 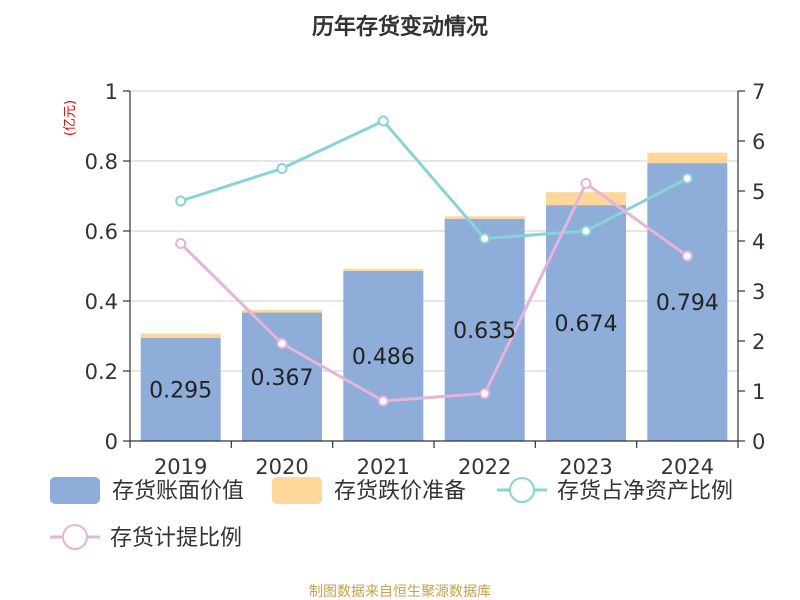 What do you see at coordinates (180, 467) in the screenshot?
I see `x-axis-tick-label: 2019` at bounding box center [180, 467].